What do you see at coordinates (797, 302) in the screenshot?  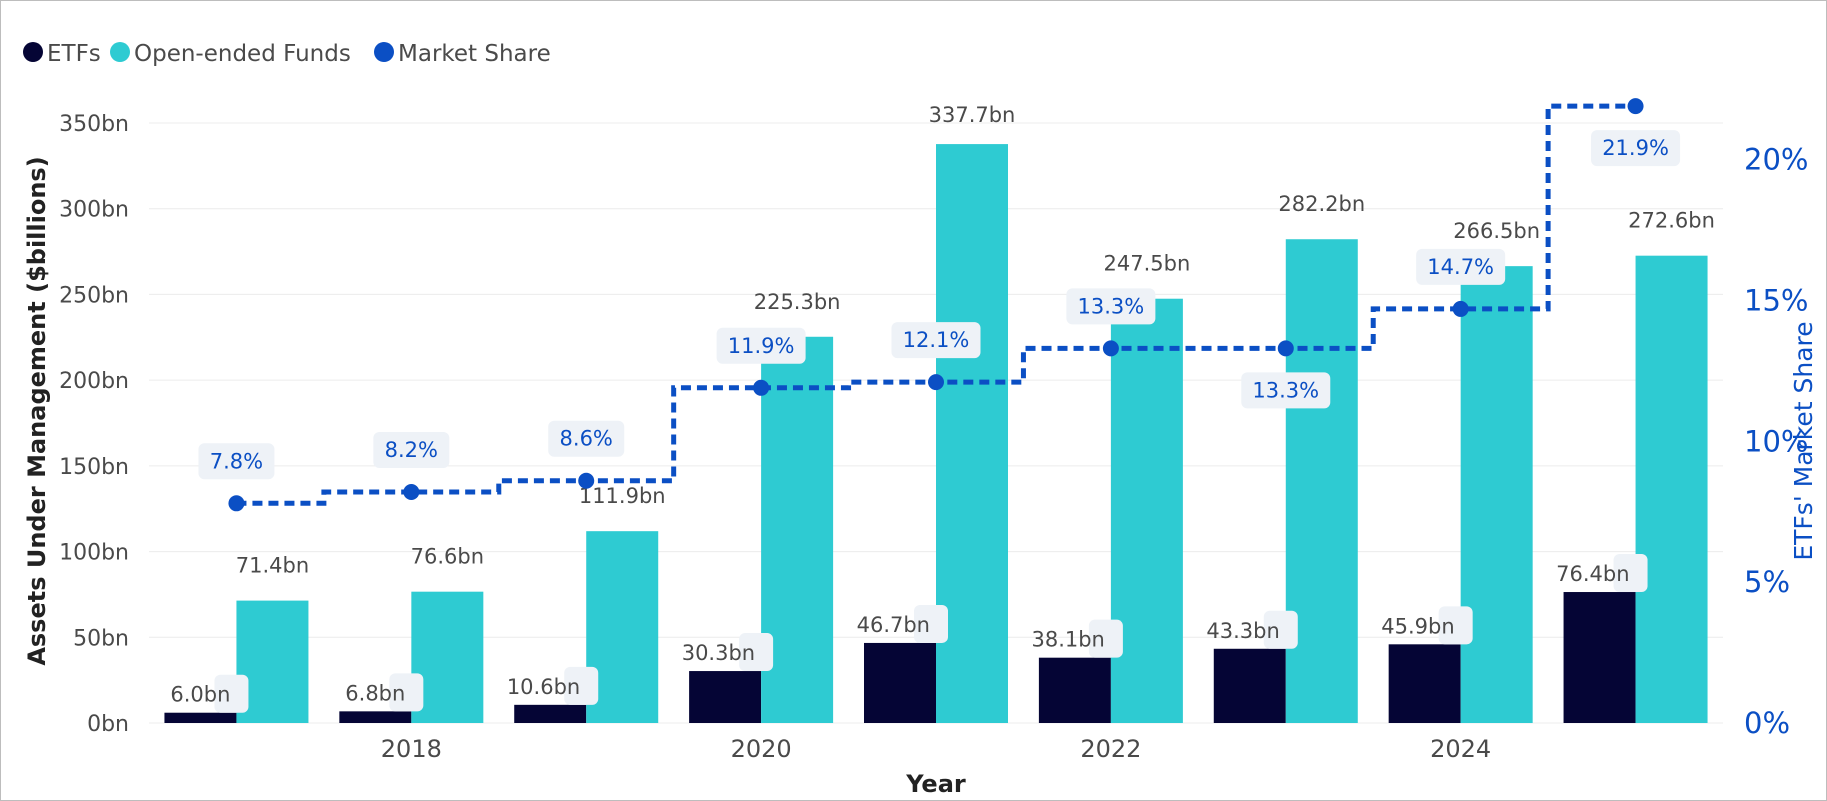 I see `data-label-open-ended-funds: 225.3bn` at bounding box center [797, 302].